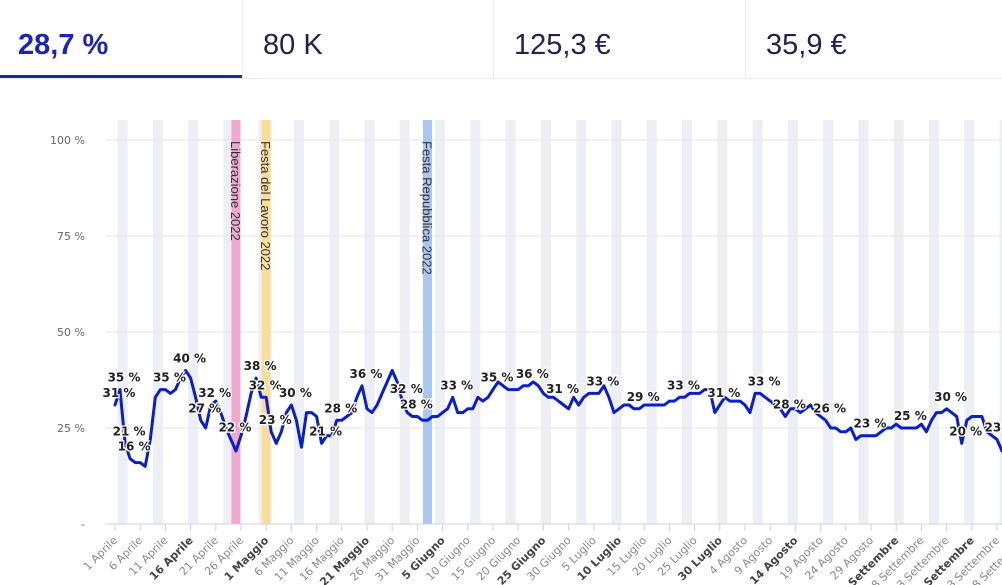 The image size is (1002, 585). I want to click on data-label: 40 %, so click(189, 358).